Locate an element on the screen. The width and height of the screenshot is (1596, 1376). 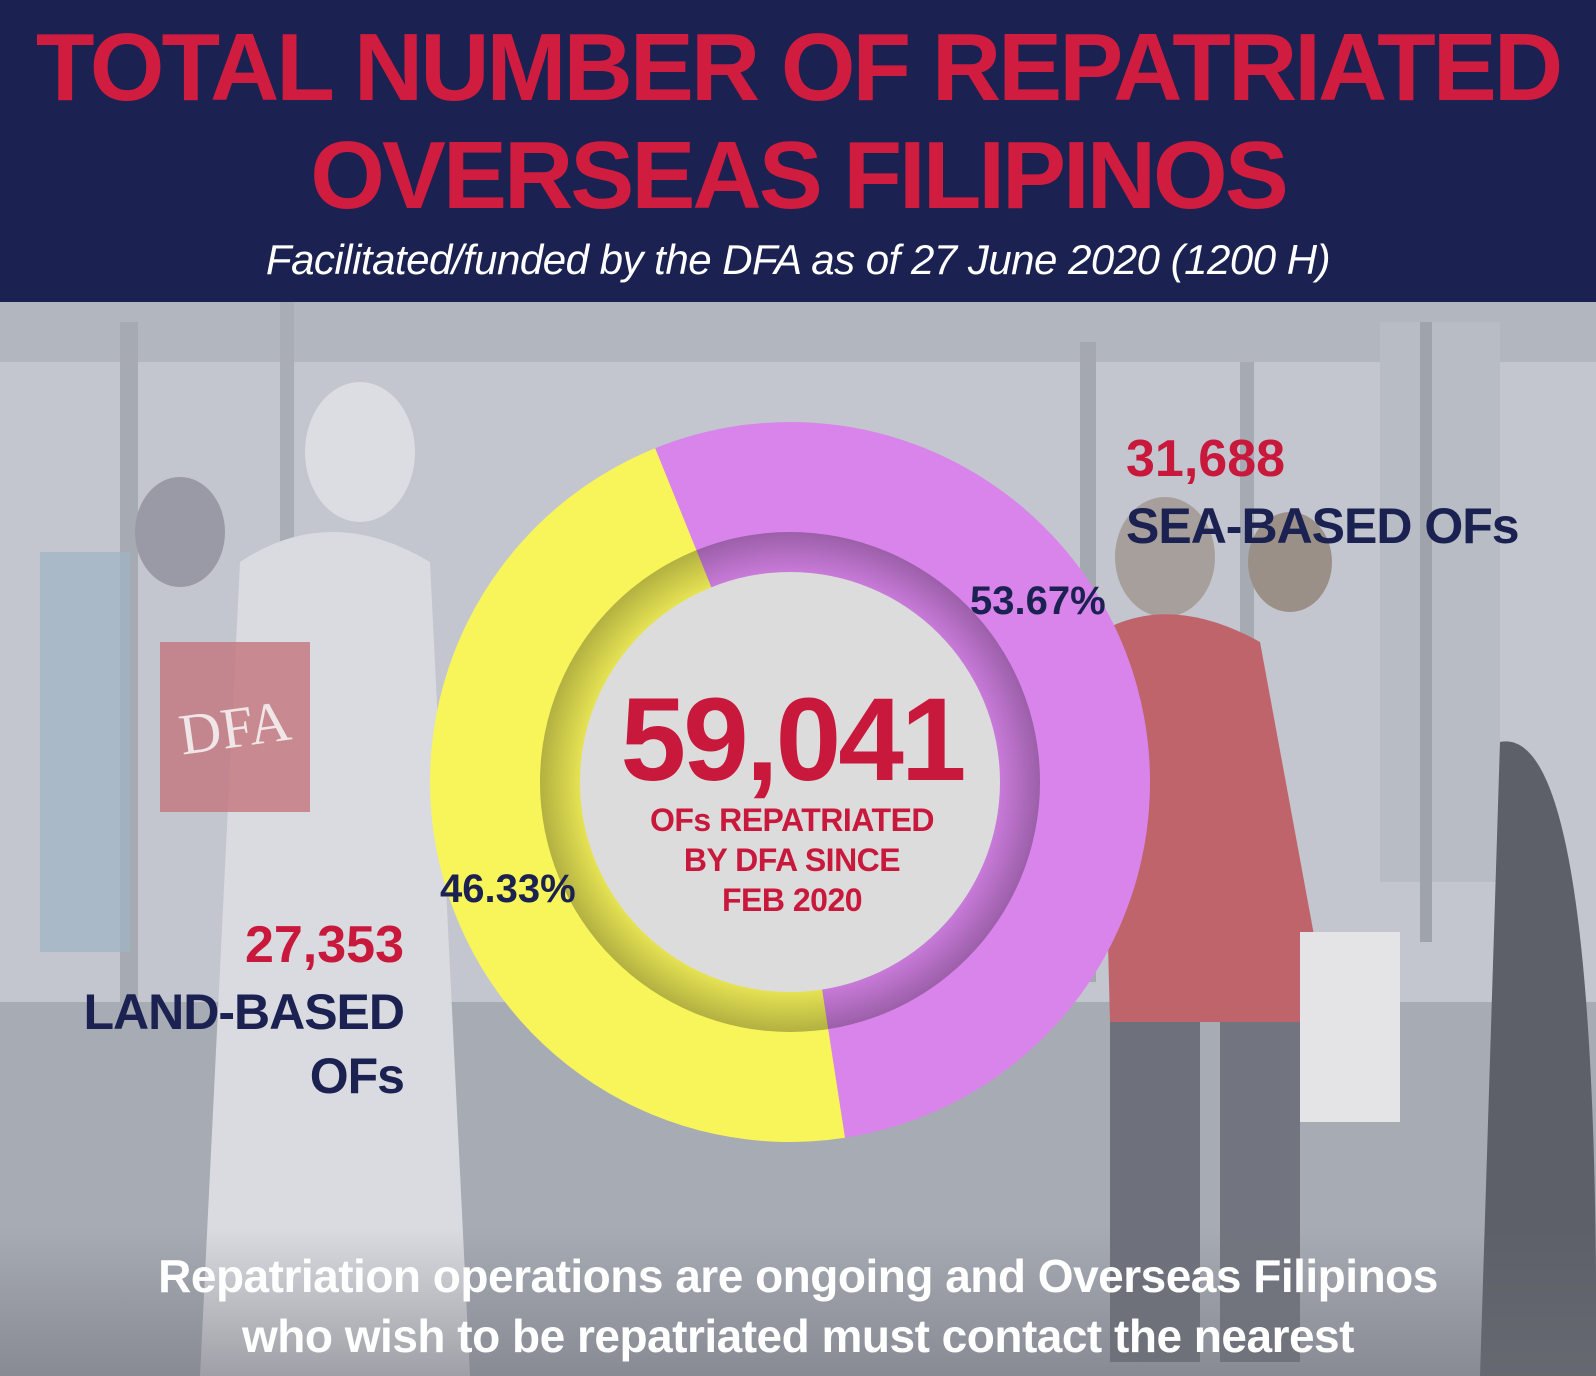
sea-based-category-label: SEA-BASED OFs is located at coordinates (1323, 526).